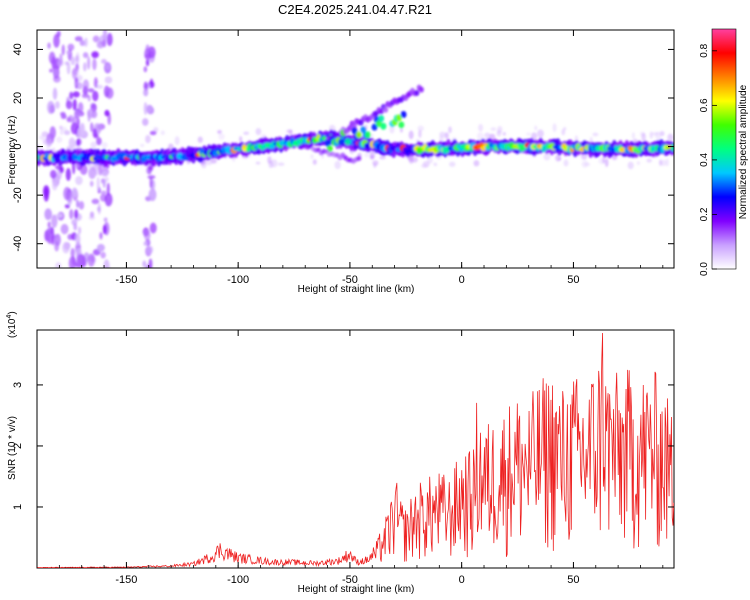 This screenshot has height=600, width=750. What do you see at coordinates (704, 214) in the screenshot?
I see `colorbar-tick-label: 0.2` at bounding box center [704, 214].